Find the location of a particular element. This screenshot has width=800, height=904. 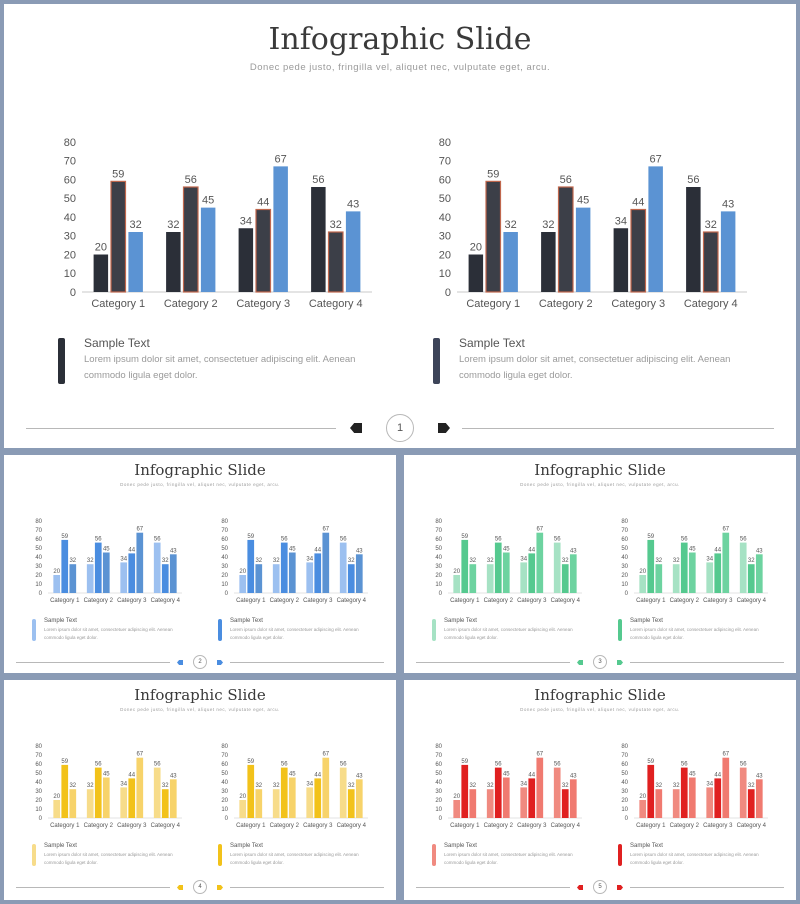

data-label: 59 is located at coordinates (64, 537).